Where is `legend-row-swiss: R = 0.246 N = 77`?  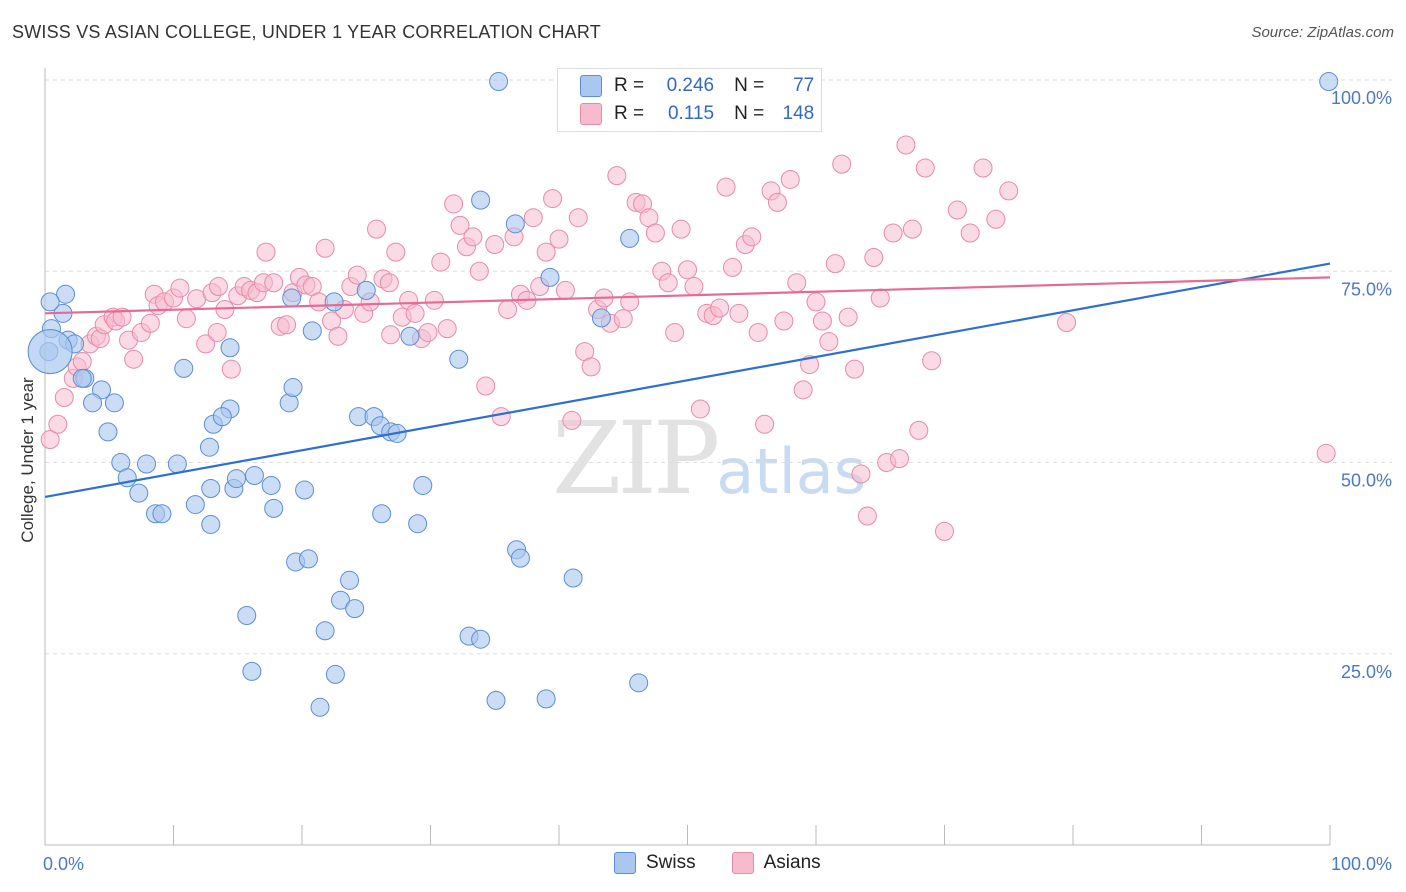
legend-row-swiss: R = 0.246 N = 77 is located at coordinates (697, 86).